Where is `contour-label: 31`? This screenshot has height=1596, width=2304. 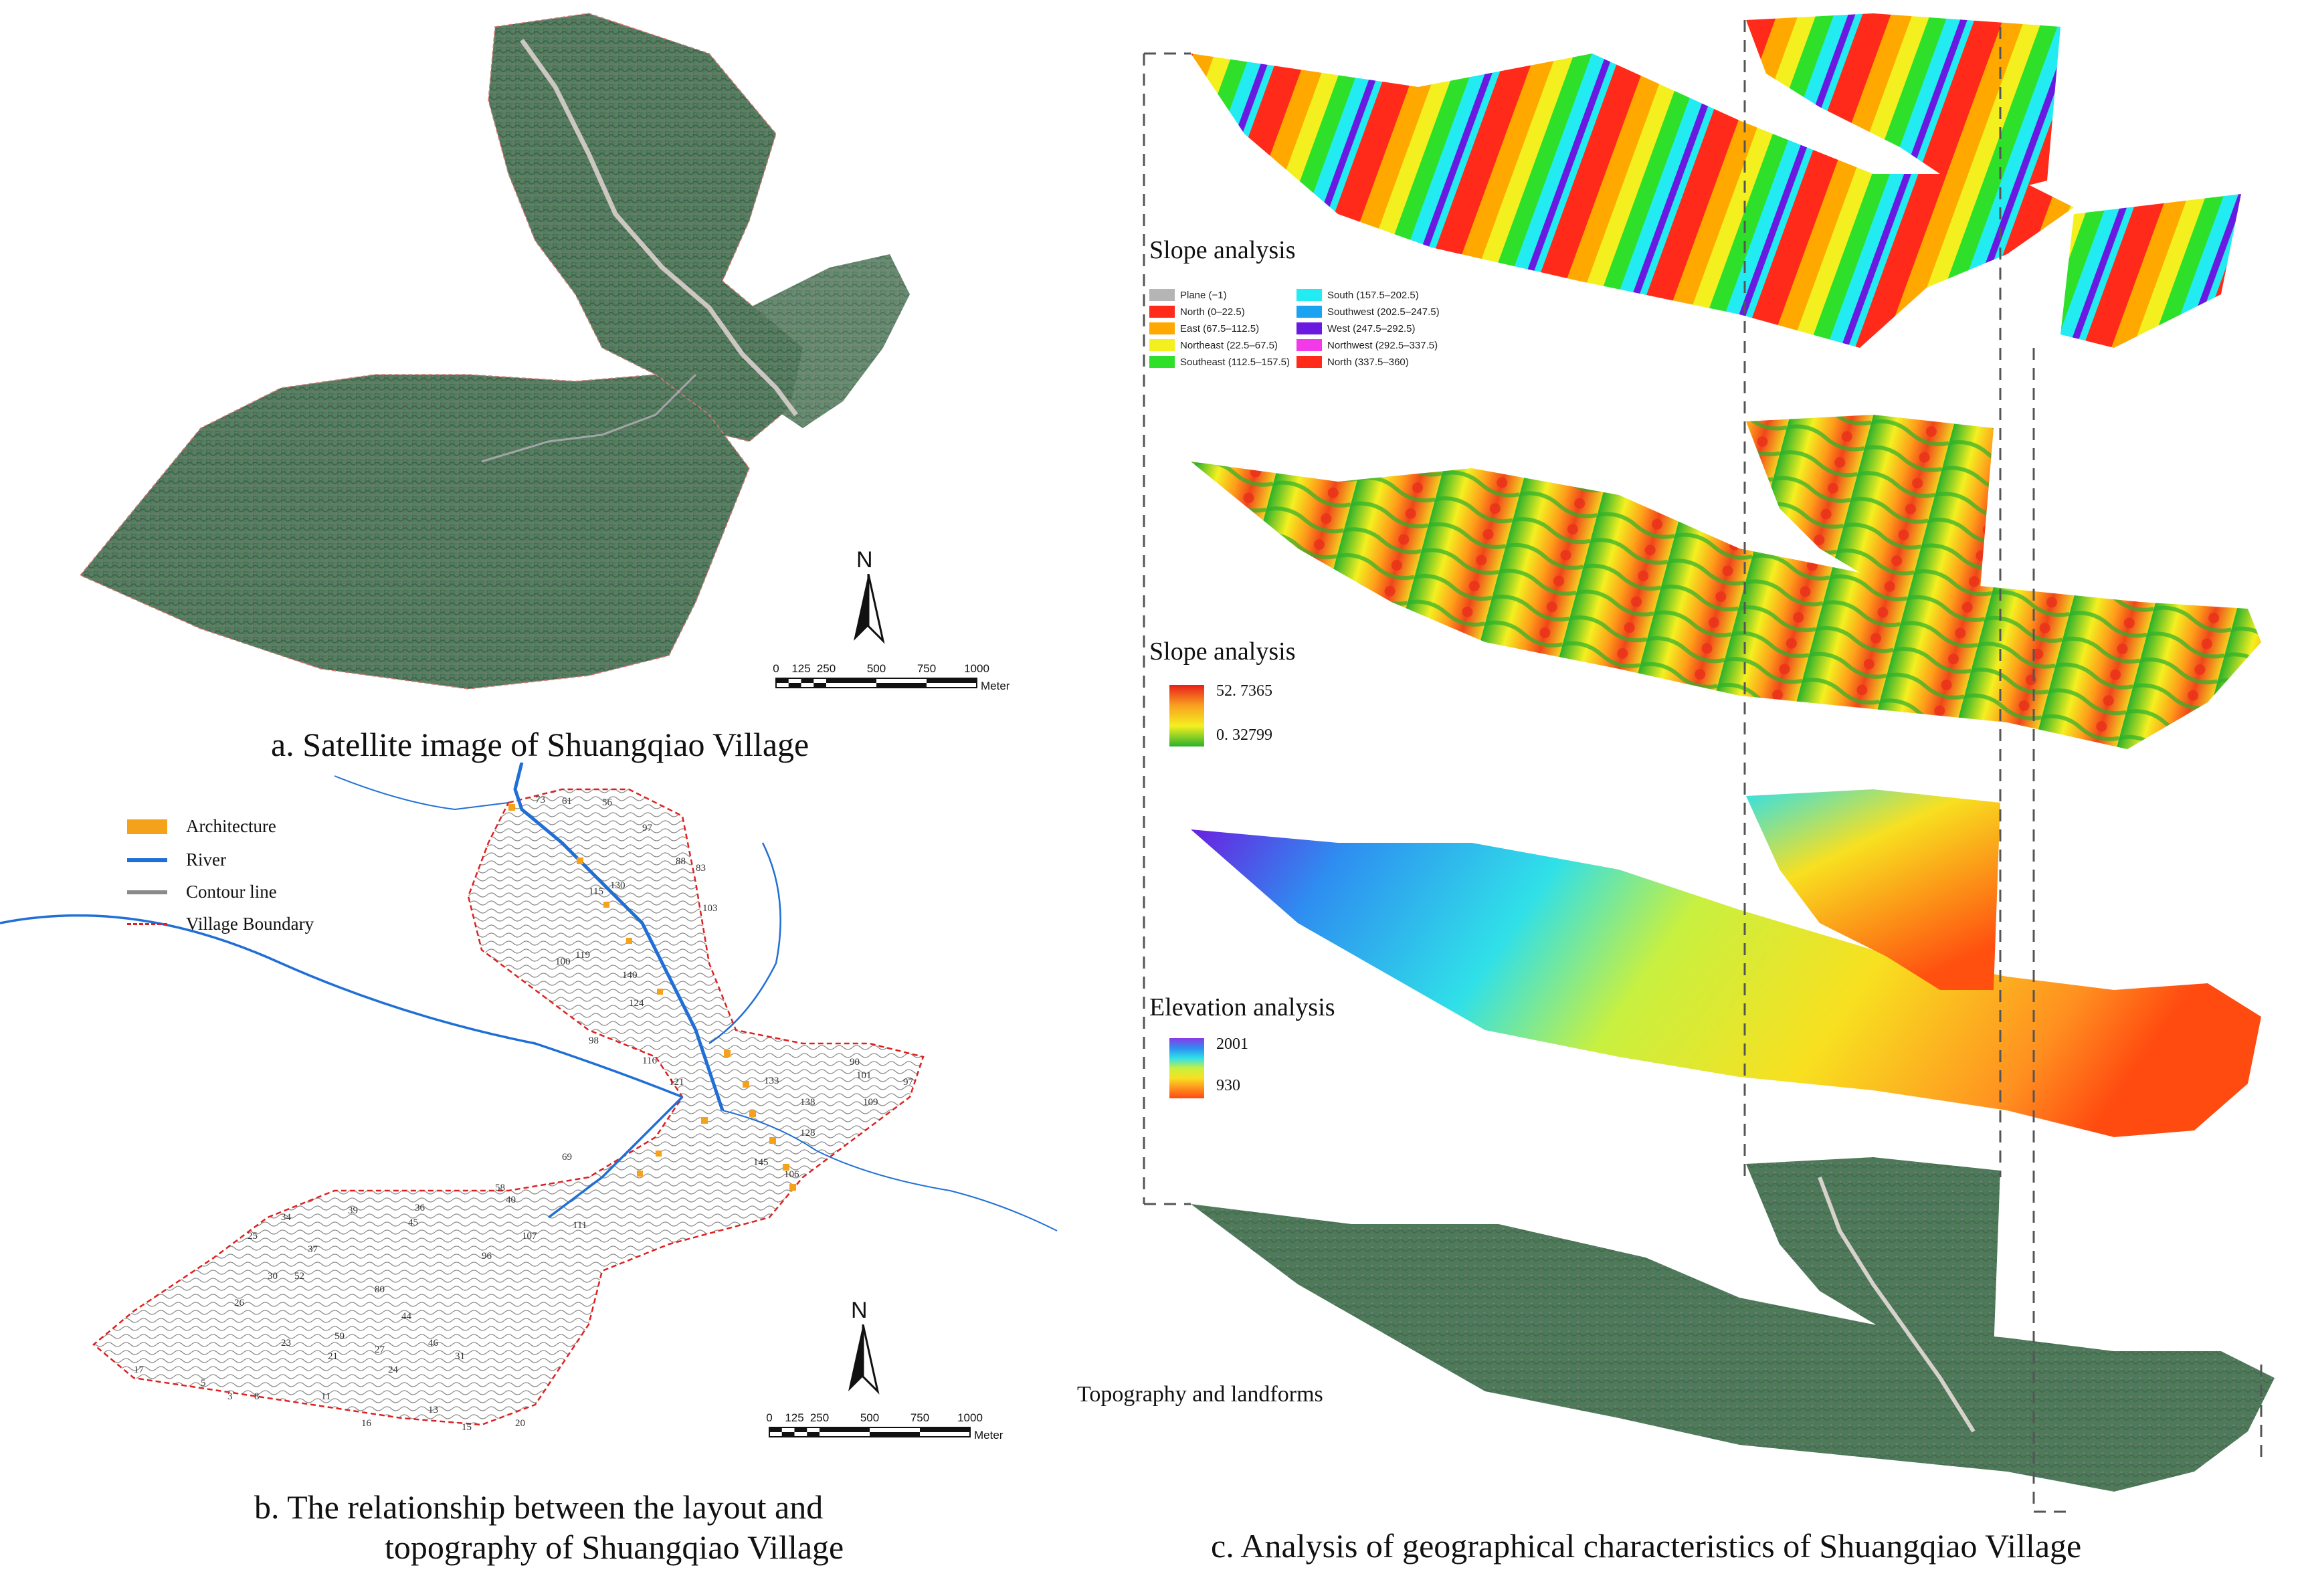 contour-label: 31 is located at coordinates (460, 1356).